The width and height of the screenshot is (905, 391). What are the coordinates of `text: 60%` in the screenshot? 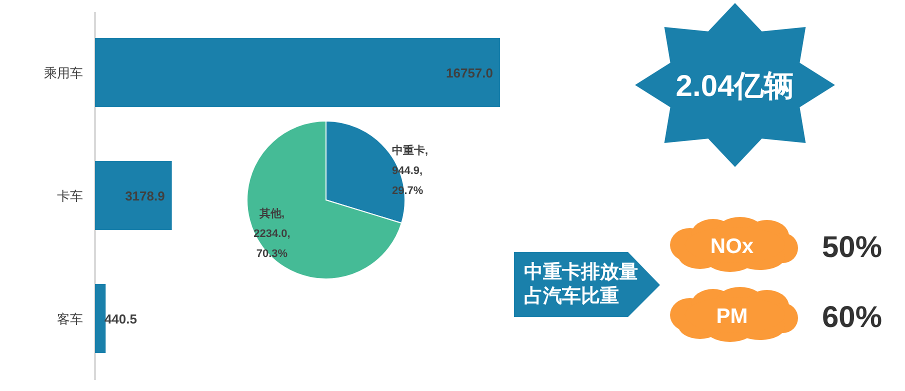 It's located at (852, 317).